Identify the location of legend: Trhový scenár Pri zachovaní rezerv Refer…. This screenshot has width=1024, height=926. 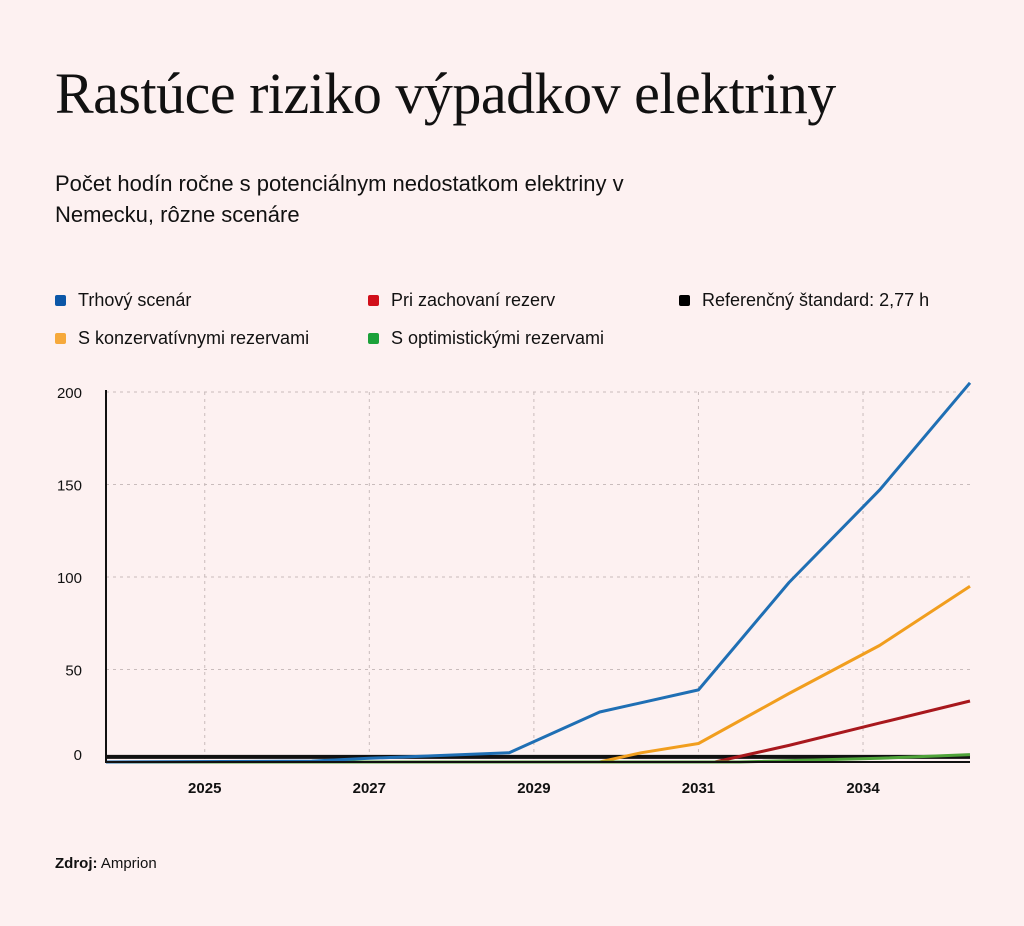
(535, 323).